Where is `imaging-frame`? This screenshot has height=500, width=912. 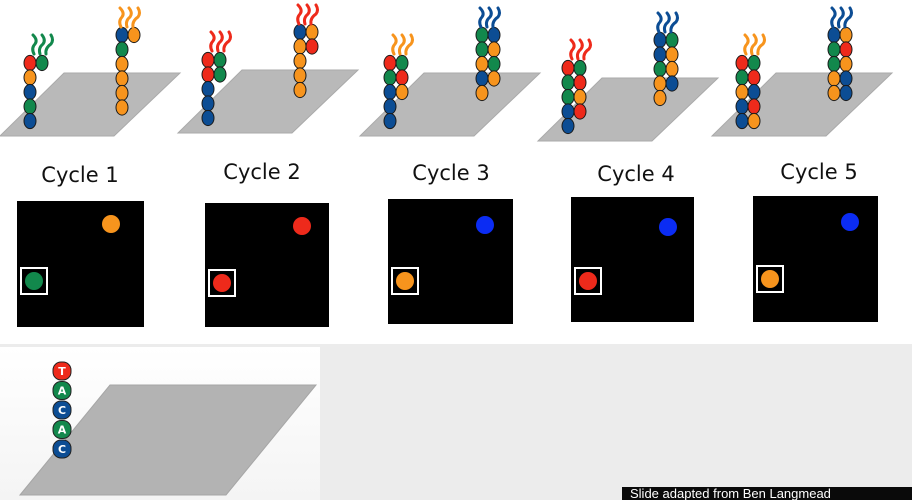
imaging-frame is located at coordinates (267, 265).